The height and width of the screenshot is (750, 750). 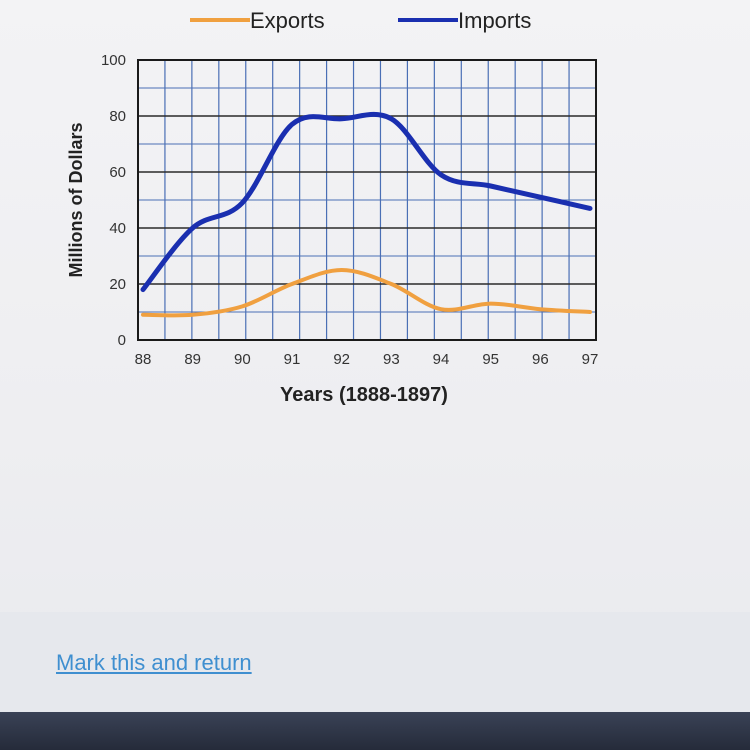 I want to click on x-tick-label: 95, so click(x=490, y=359).